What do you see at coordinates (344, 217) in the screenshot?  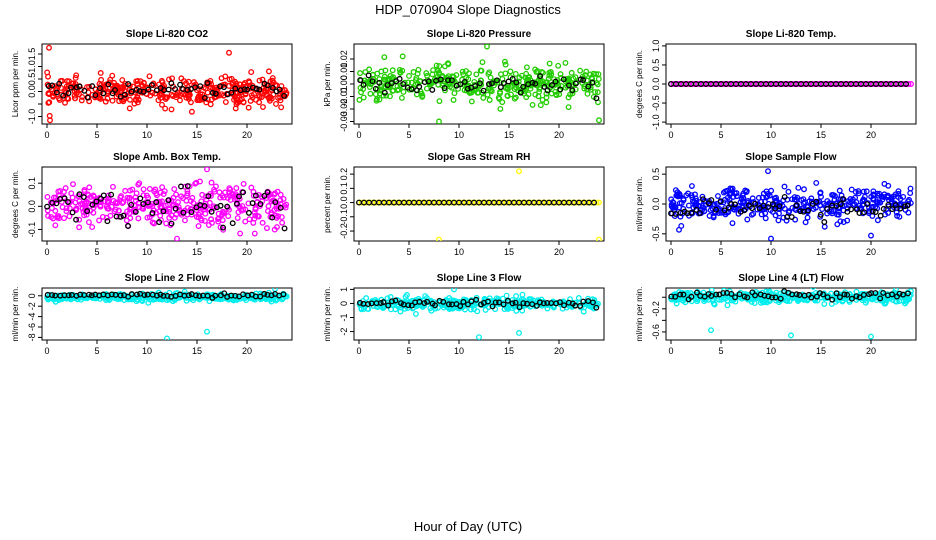 I see `y-tick-label: -0.1` at bounding box center [344, 217].